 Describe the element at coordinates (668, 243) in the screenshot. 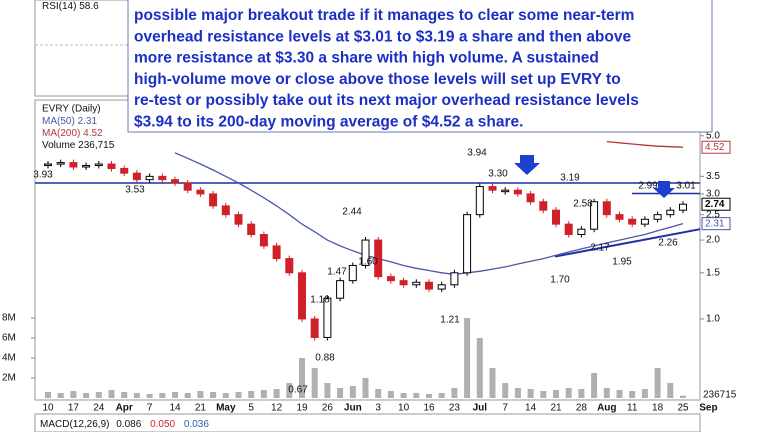

I see `price-annotation: 2.26` at that location.